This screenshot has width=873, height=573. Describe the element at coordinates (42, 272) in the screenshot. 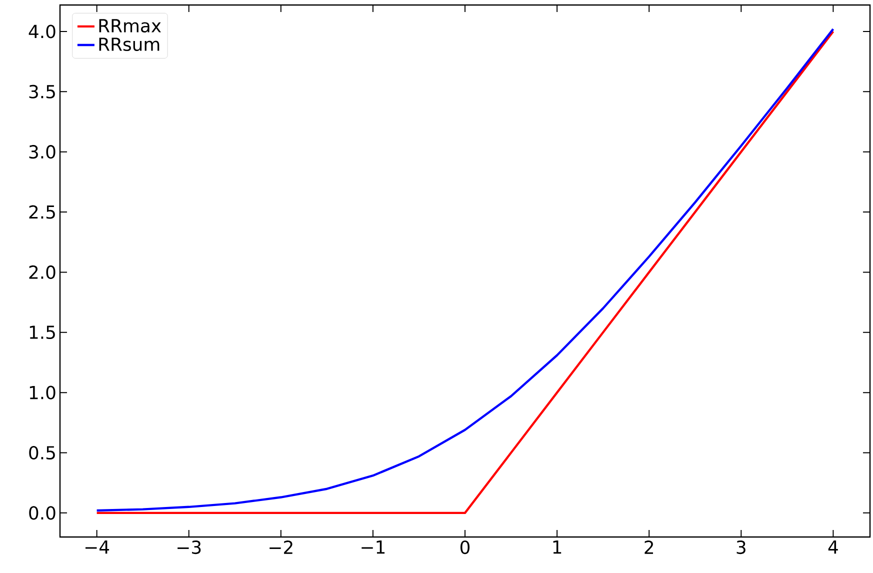

I see `y-tick-label: 2.0` at that location.